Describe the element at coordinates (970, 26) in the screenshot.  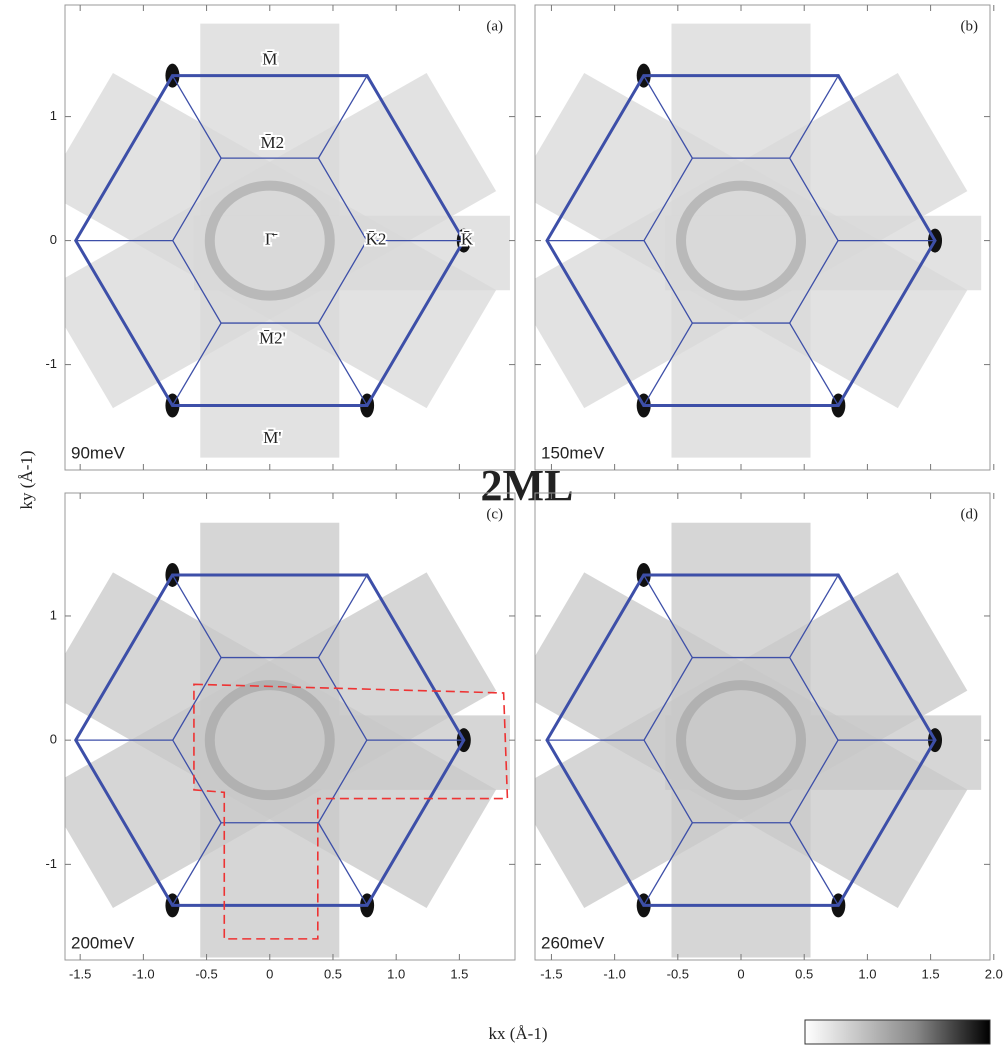
I see `panel-label: (b)` at that location.